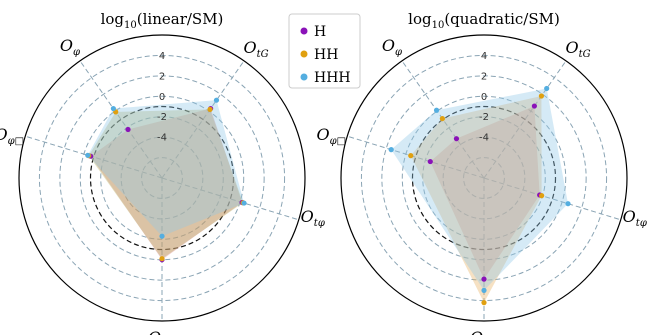 This screenshot has width=647, height=335. What do you see at coordinates (484, 20) in the screenshot?
I see `chart-title: log10(quadratic/SM)` at bounding box center [484, 20].